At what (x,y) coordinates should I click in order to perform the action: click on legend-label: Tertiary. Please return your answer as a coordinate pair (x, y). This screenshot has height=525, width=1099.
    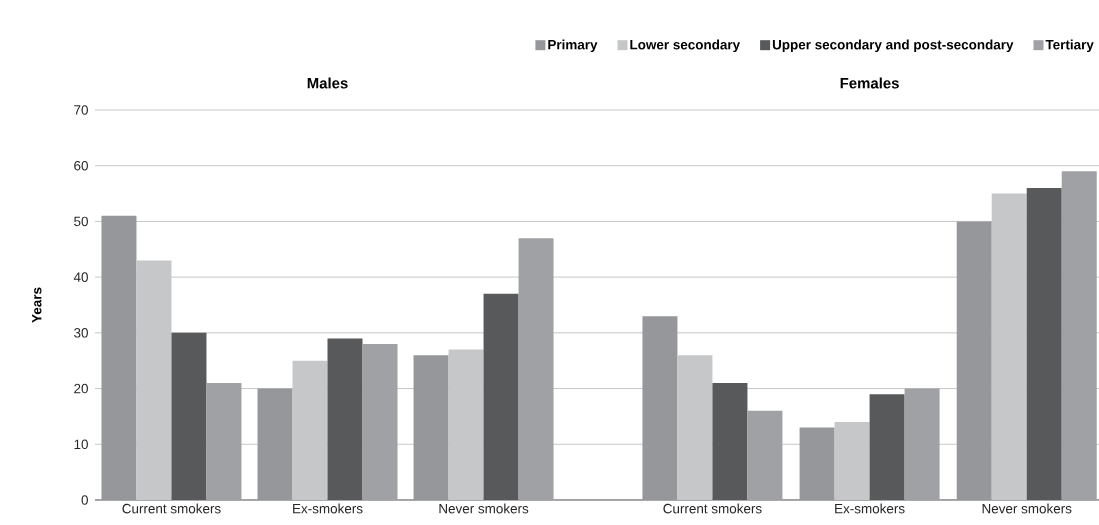
    Looking at the image, I should click on (1069, 46).